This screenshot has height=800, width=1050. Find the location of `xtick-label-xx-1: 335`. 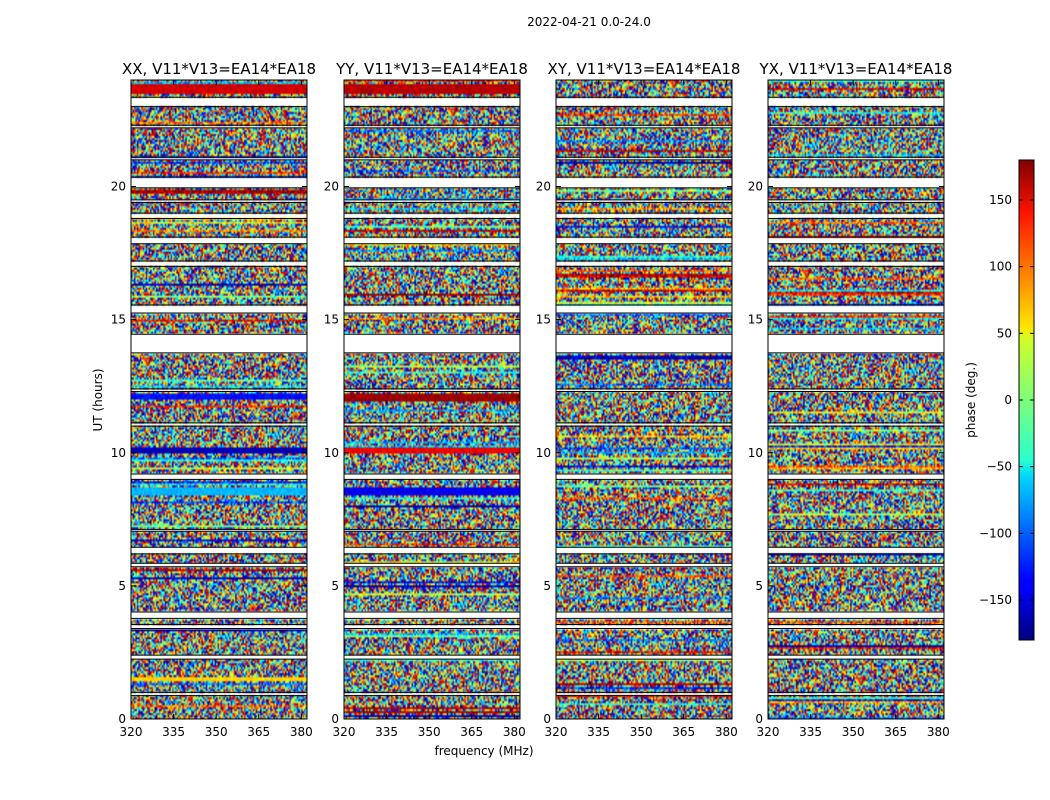

xtick-label-xx-1: 335 is located at coordinates (173, 732).